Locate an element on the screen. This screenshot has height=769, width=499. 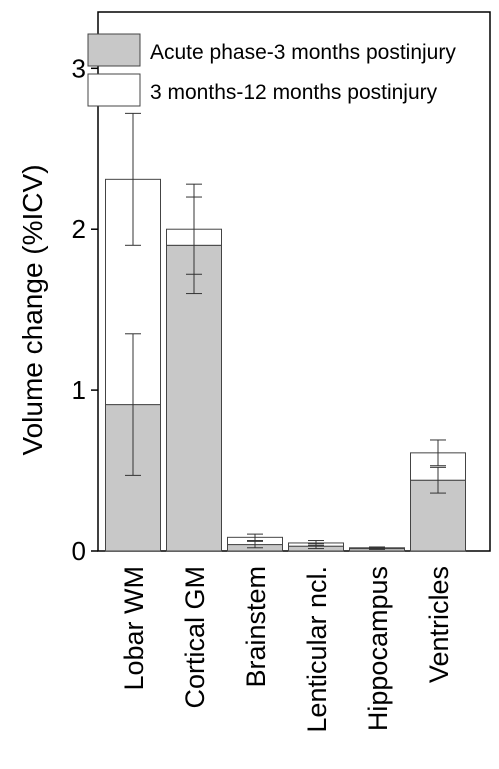
x-tick-label: Lenticular ncl. is located at coordinates (317, 649).